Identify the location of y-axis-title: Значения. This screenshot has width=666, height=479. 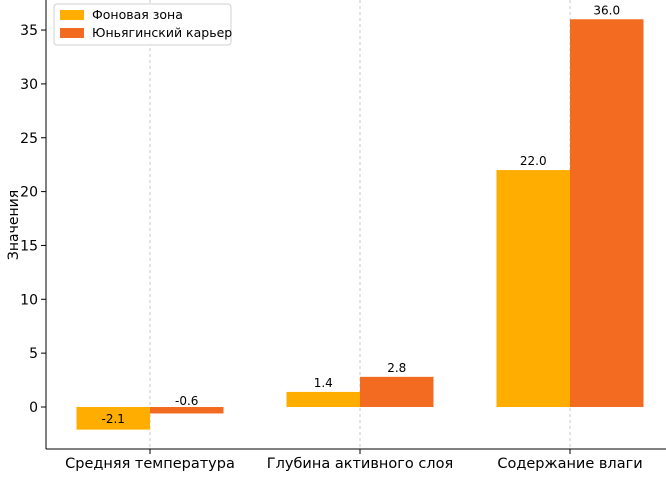
(14, 225).